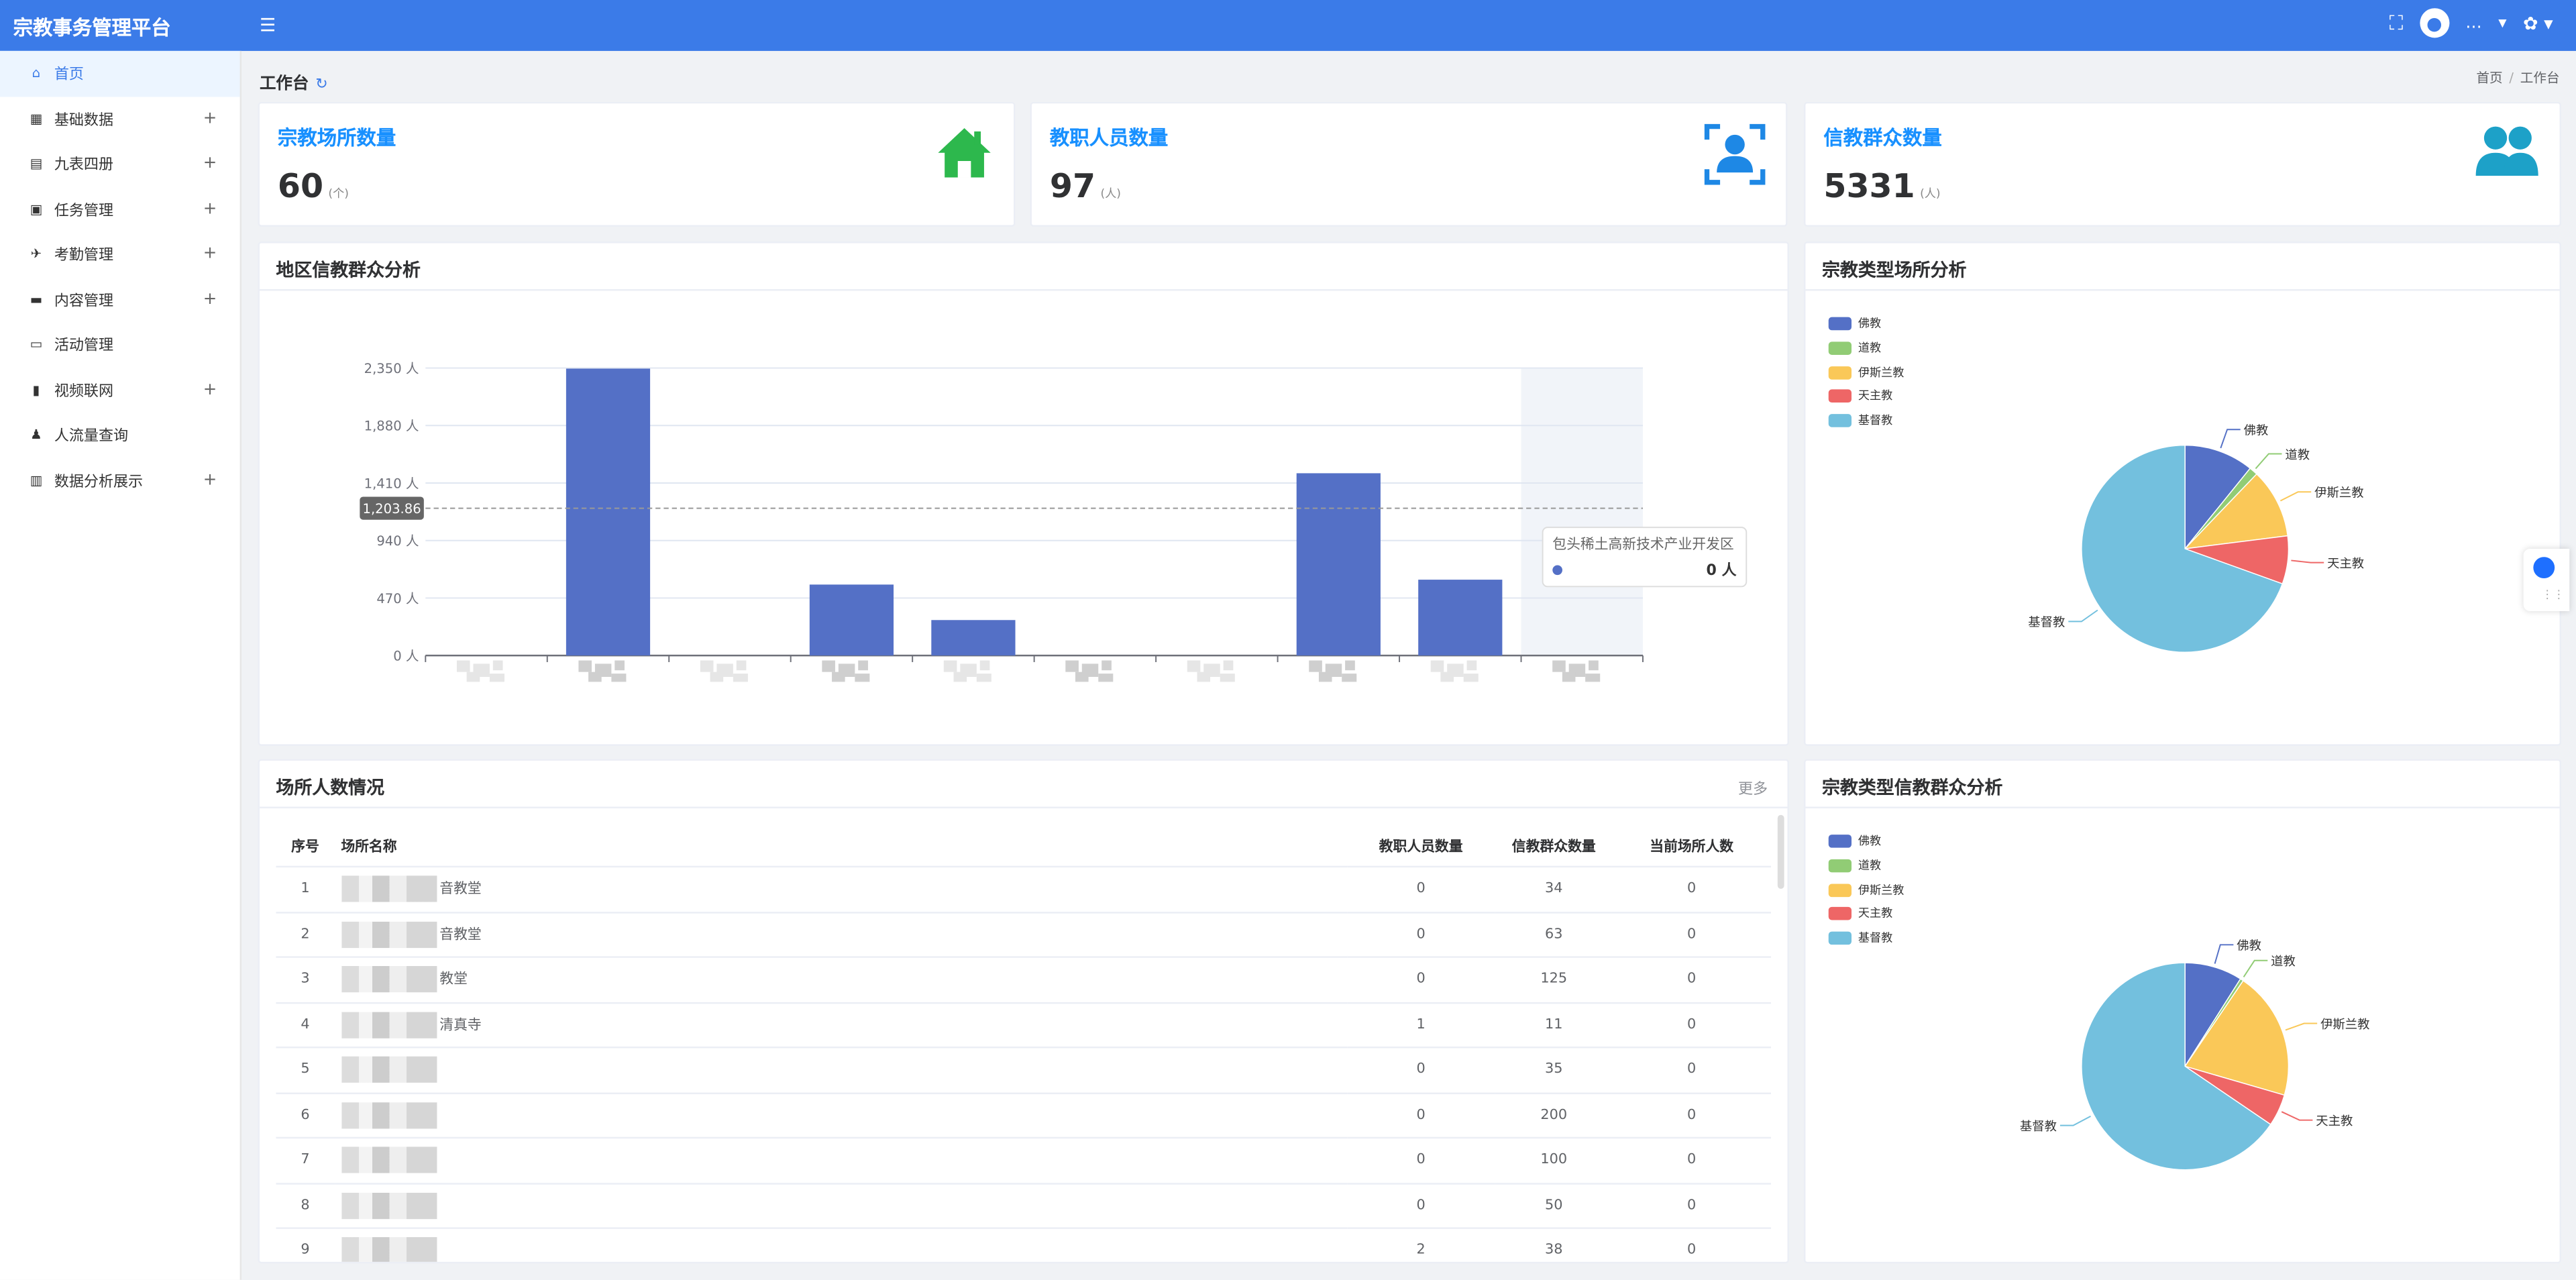 Image resolution: width=2576 pixels, height=1280 pixels. What do you see at coordinates (120, 254) in the screenshot?
I see `sidebar-item: ✈ 考勤管理 +` at bounding box center [120, 254].